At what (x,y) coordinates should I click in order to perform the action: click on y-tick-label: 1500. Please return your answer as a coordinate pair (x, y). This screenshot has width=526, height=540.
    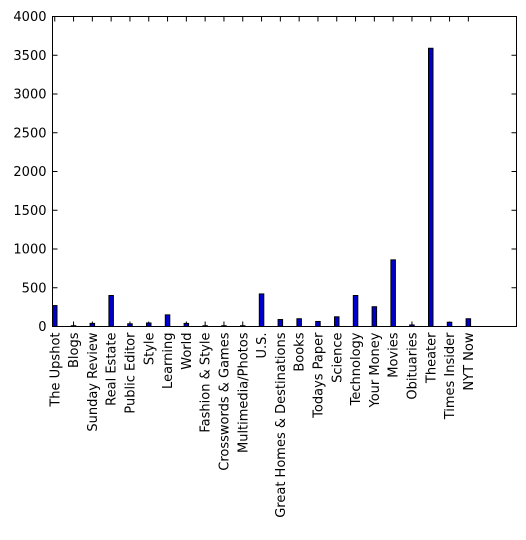
    Looking at the image, I should click on (29, 211).